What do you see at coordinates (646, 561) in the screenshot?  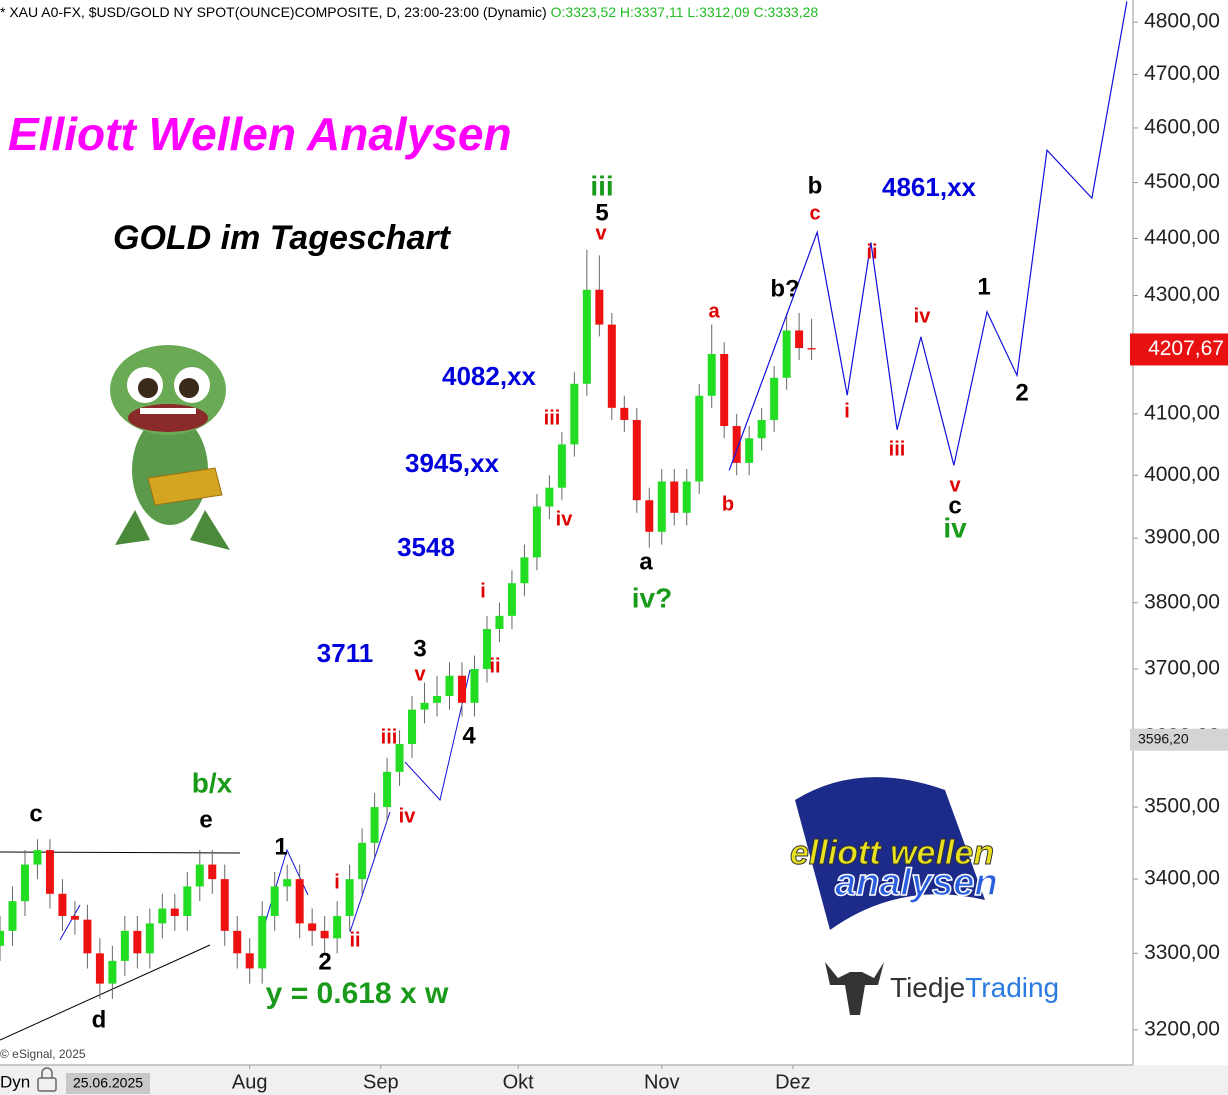 I see `wave-label: a` at bounding box center [646, 561].